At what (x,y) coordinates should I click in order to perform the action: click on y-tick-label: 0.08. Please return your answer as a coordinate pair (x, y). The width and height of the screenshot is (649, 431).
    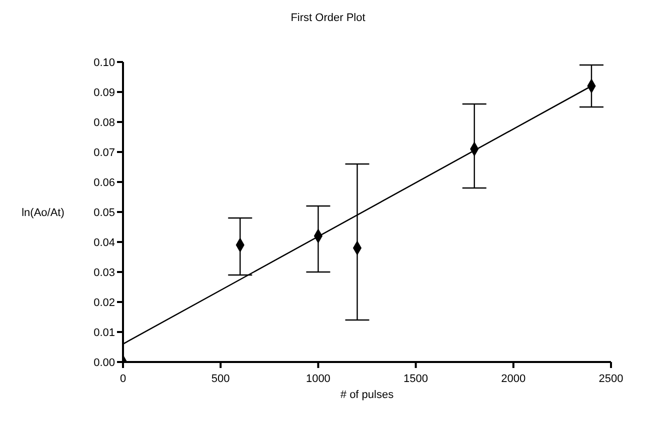
    Looking at the image, I should click on (104, 122).